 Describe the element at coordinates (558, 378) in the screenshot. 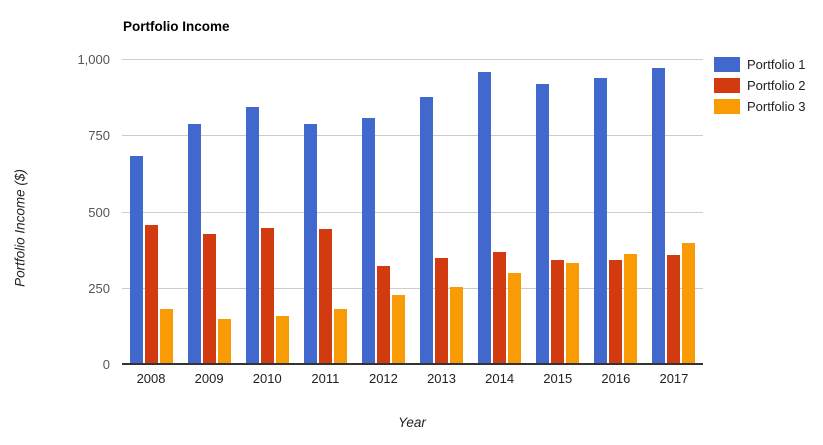

I see `x-tick-label: 2015` at that location.